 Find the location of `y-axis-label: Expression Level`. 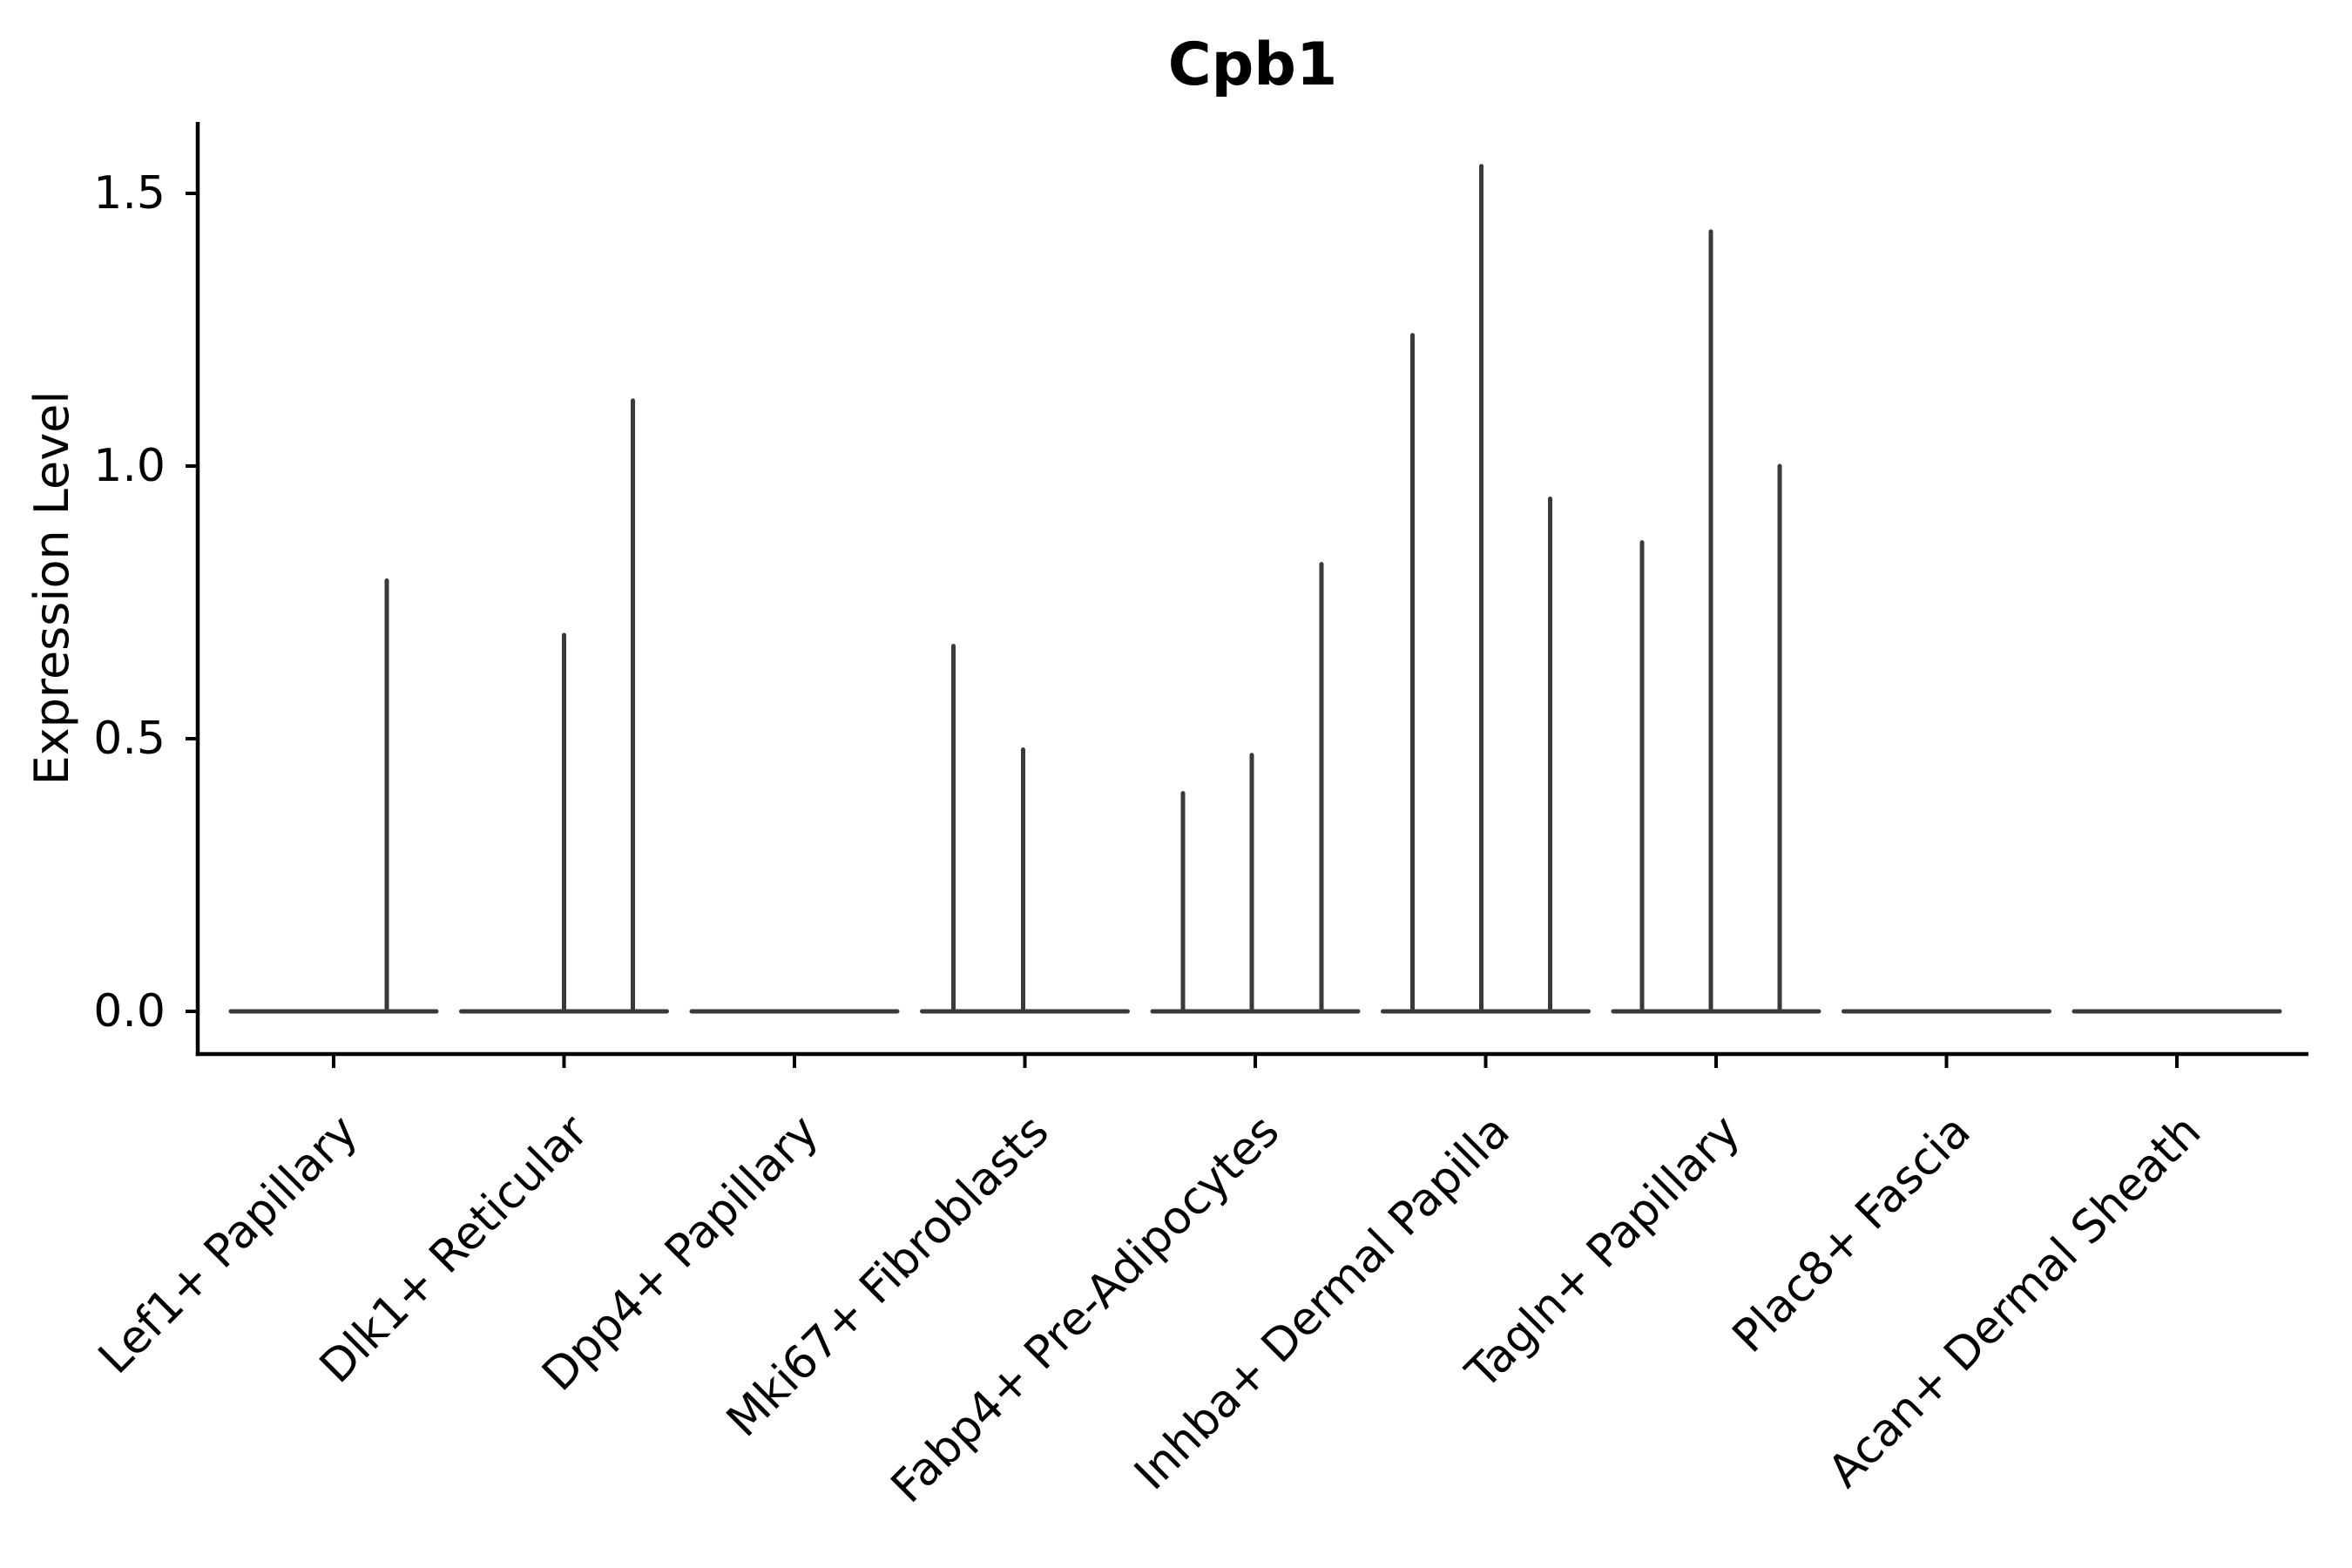

y-axis-label: Expression Level is located at coordinates (52, 588).